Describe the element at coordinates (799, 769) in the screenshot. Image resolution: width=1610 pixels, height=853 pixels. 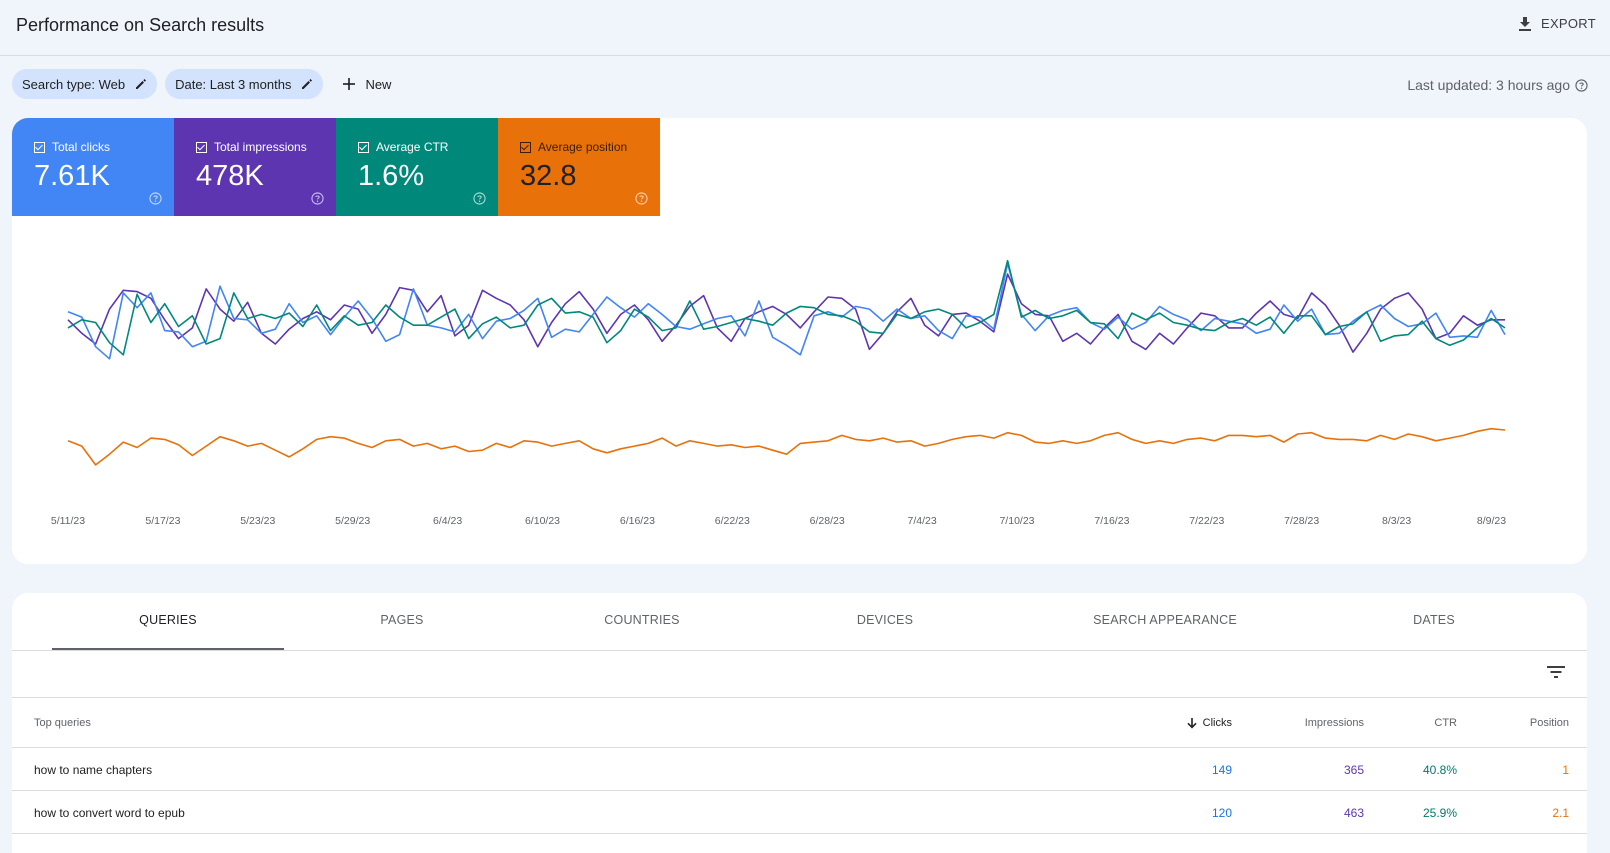
I see `table-row: how to name chapters 149 365 40.8% 1` at that location.